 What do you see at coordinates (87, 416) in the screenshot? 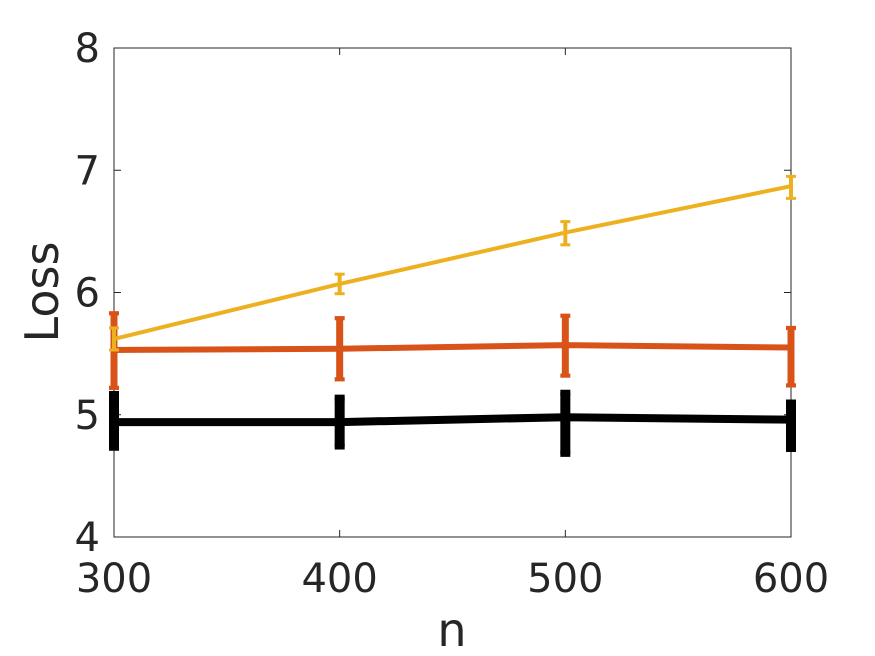
I see `y-tick-label: 5` at bounding box center [87, 416].